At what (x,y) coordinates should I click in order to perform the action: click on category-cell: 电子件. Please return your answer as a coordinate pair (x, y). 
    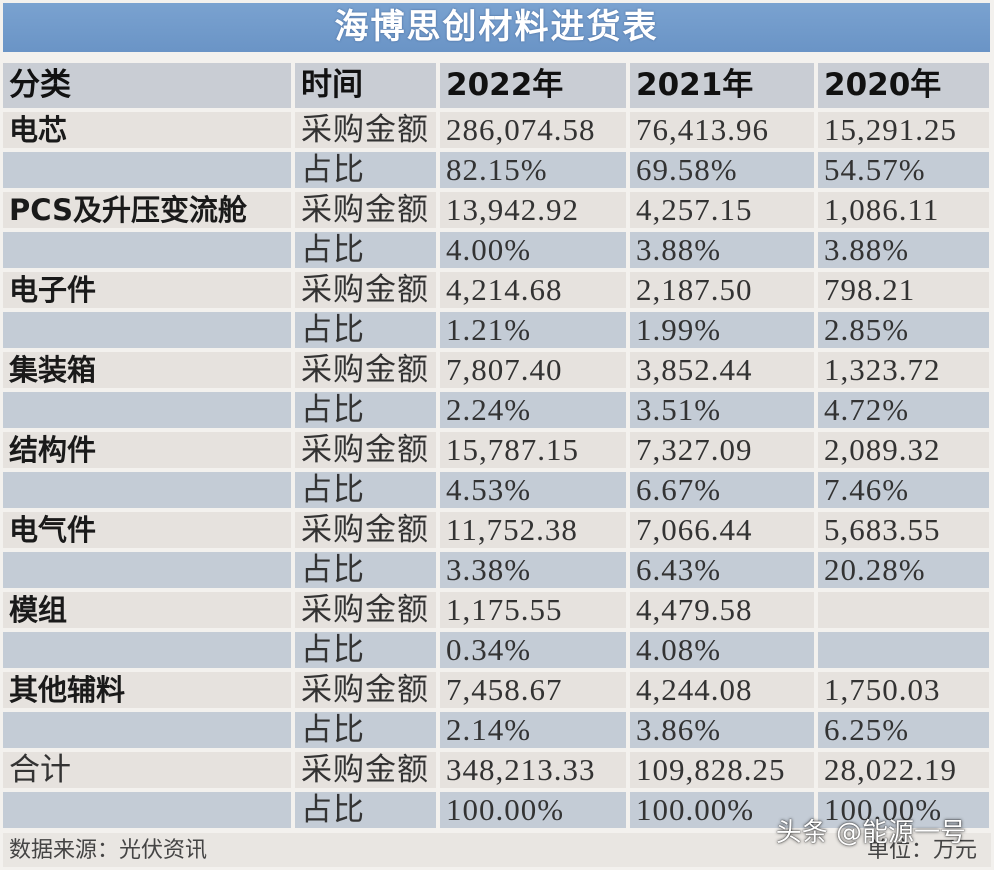
    Looking at the image, I should click on (147, 290).